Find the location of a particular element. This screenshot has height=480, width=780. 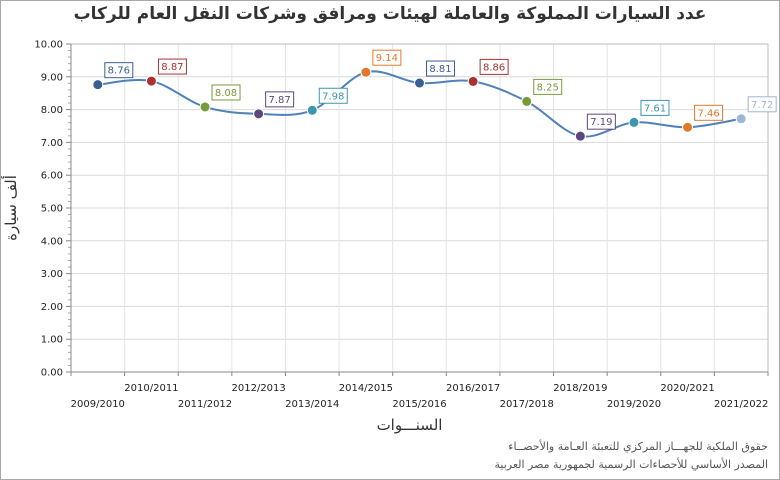

data-label: 7.98 is located at coordinates (333, 96).